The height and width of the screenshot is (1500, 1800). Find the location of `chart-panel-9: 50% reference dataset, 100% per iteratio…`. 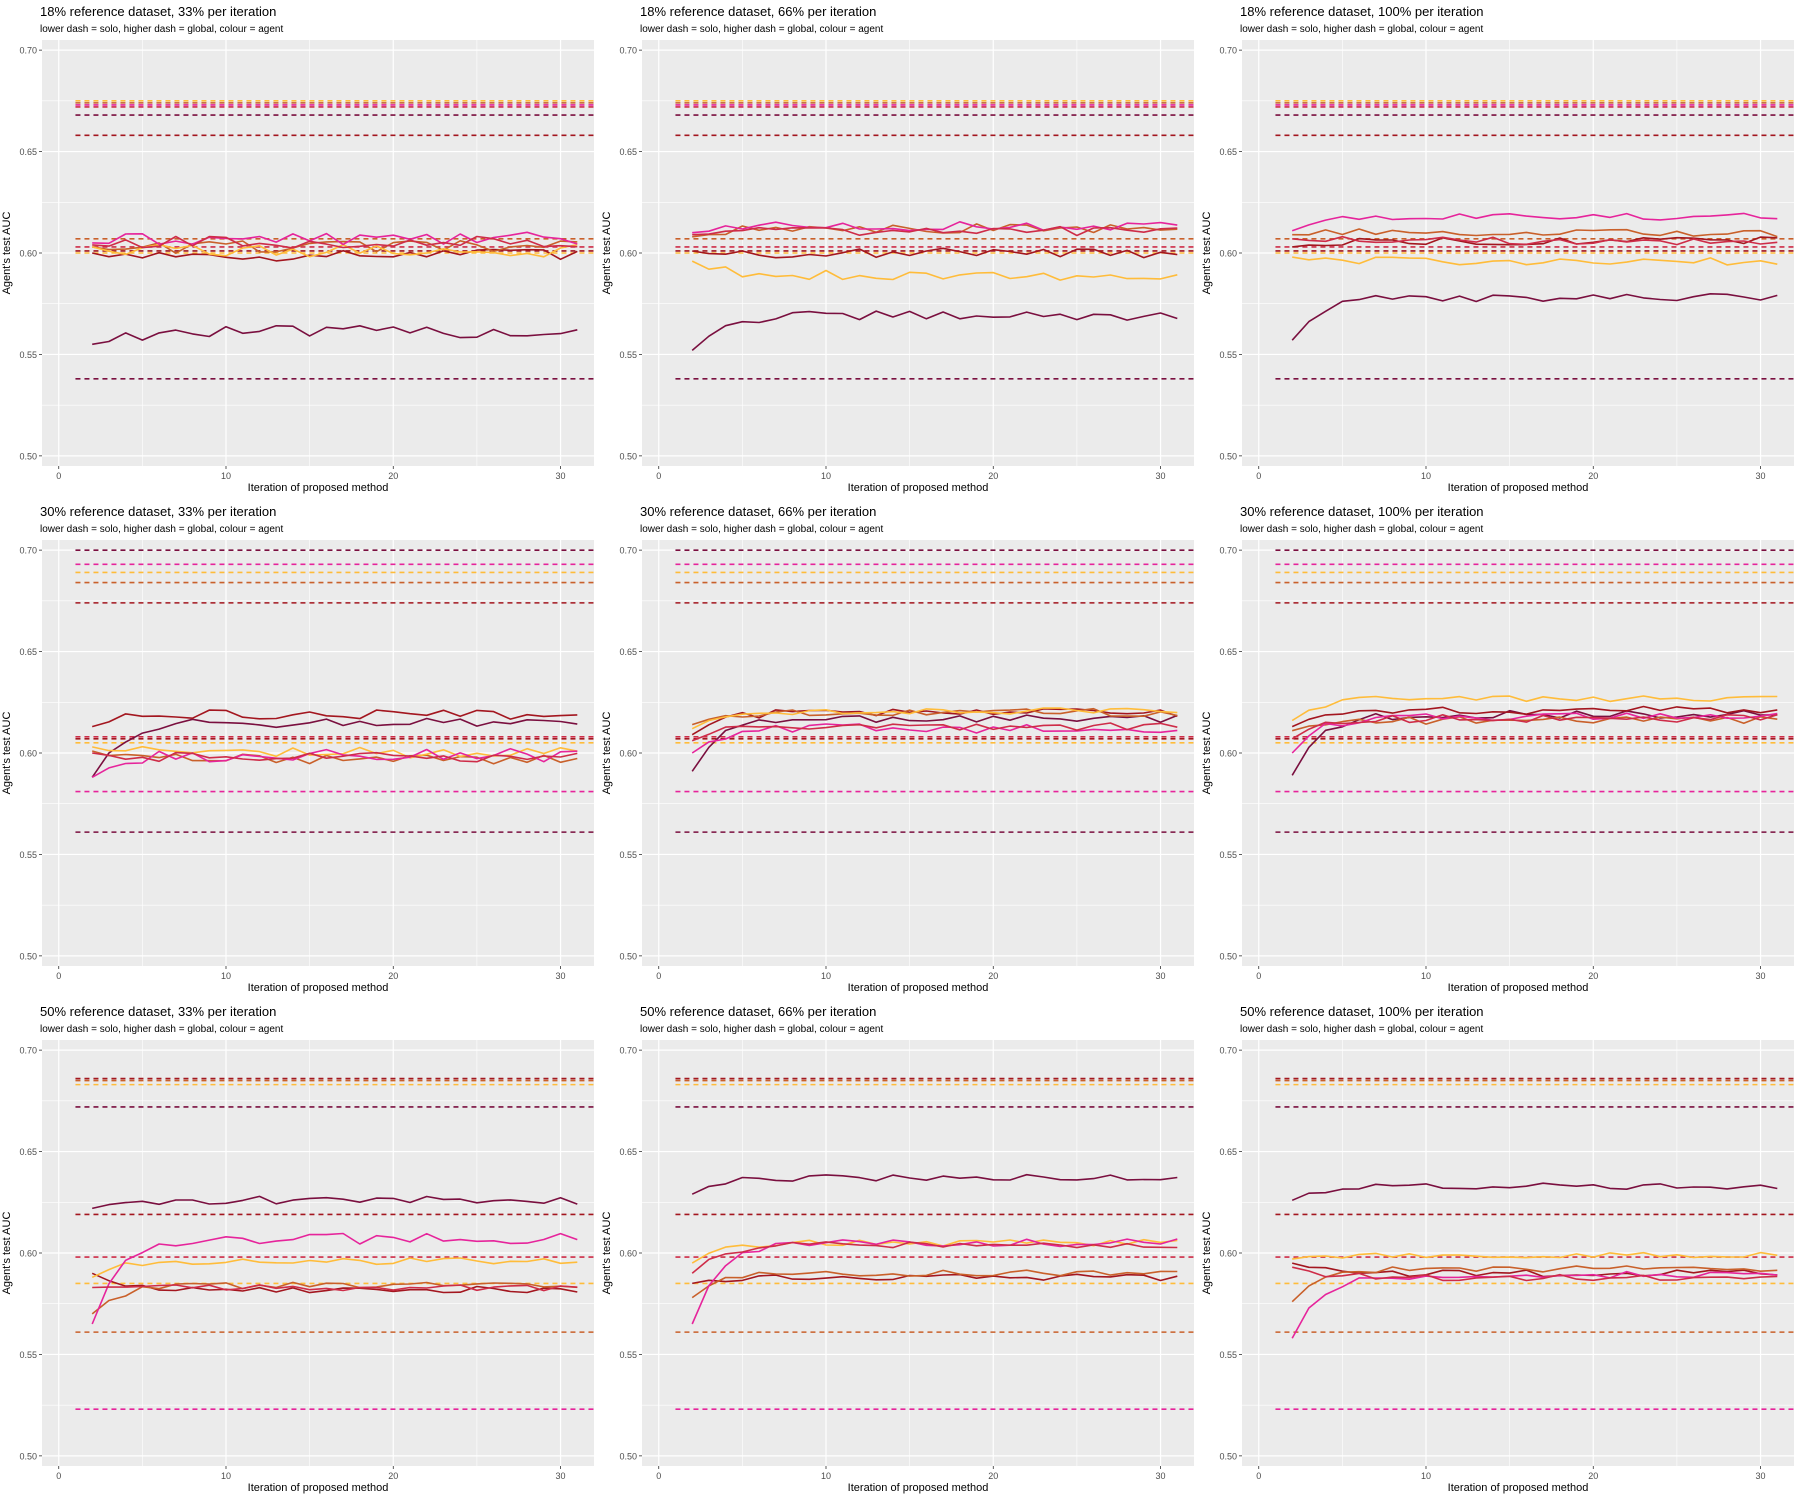

chart-panel-9: 50% reference dataset, 100% per iteratio… is located at coordinates (1497, 1249).